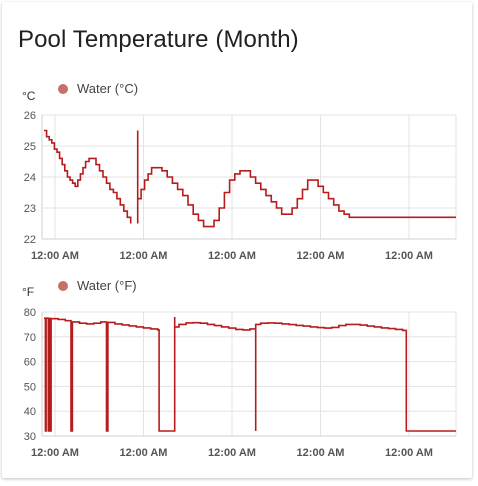 This screenshot has height=486, width=478. I want to click on y-tick-label: 40, so click(30, 412).